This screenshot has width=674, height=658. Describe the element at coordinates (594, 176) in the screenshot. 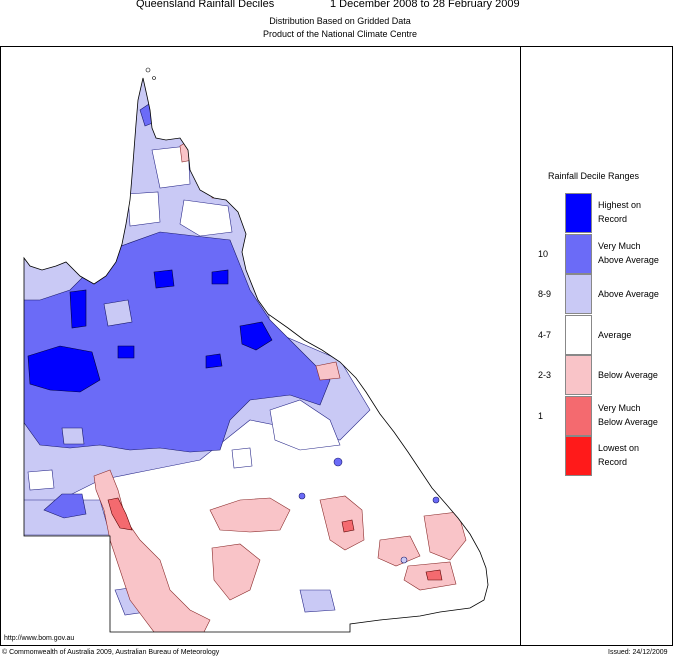

I see `legend-title: Rainfall Decile Ranges` at that location.